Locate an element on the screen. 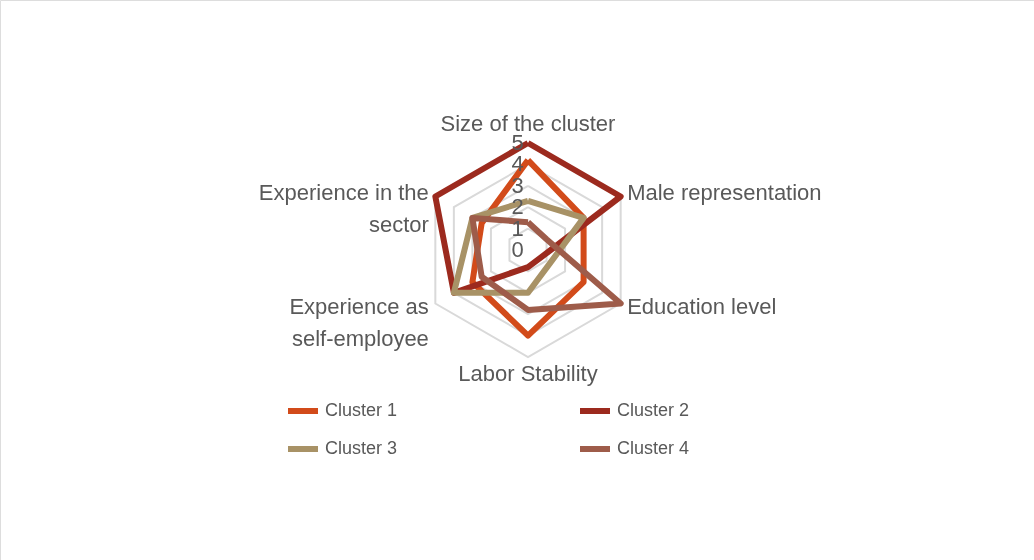 This screenshot has height=560, width=1034. legend-label: Cluster 3 is located at coordinates (361, 448).